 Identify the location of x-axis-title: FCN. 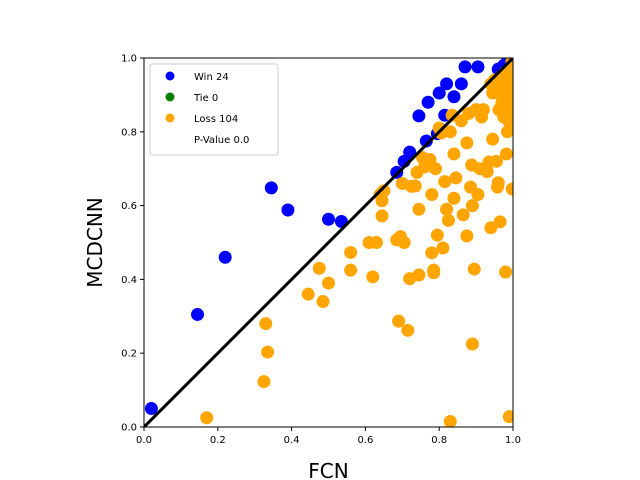
(328, 469).